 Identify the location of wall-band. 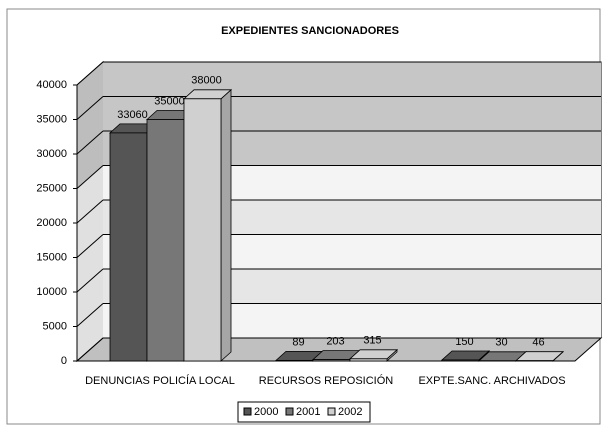
(352, 79).